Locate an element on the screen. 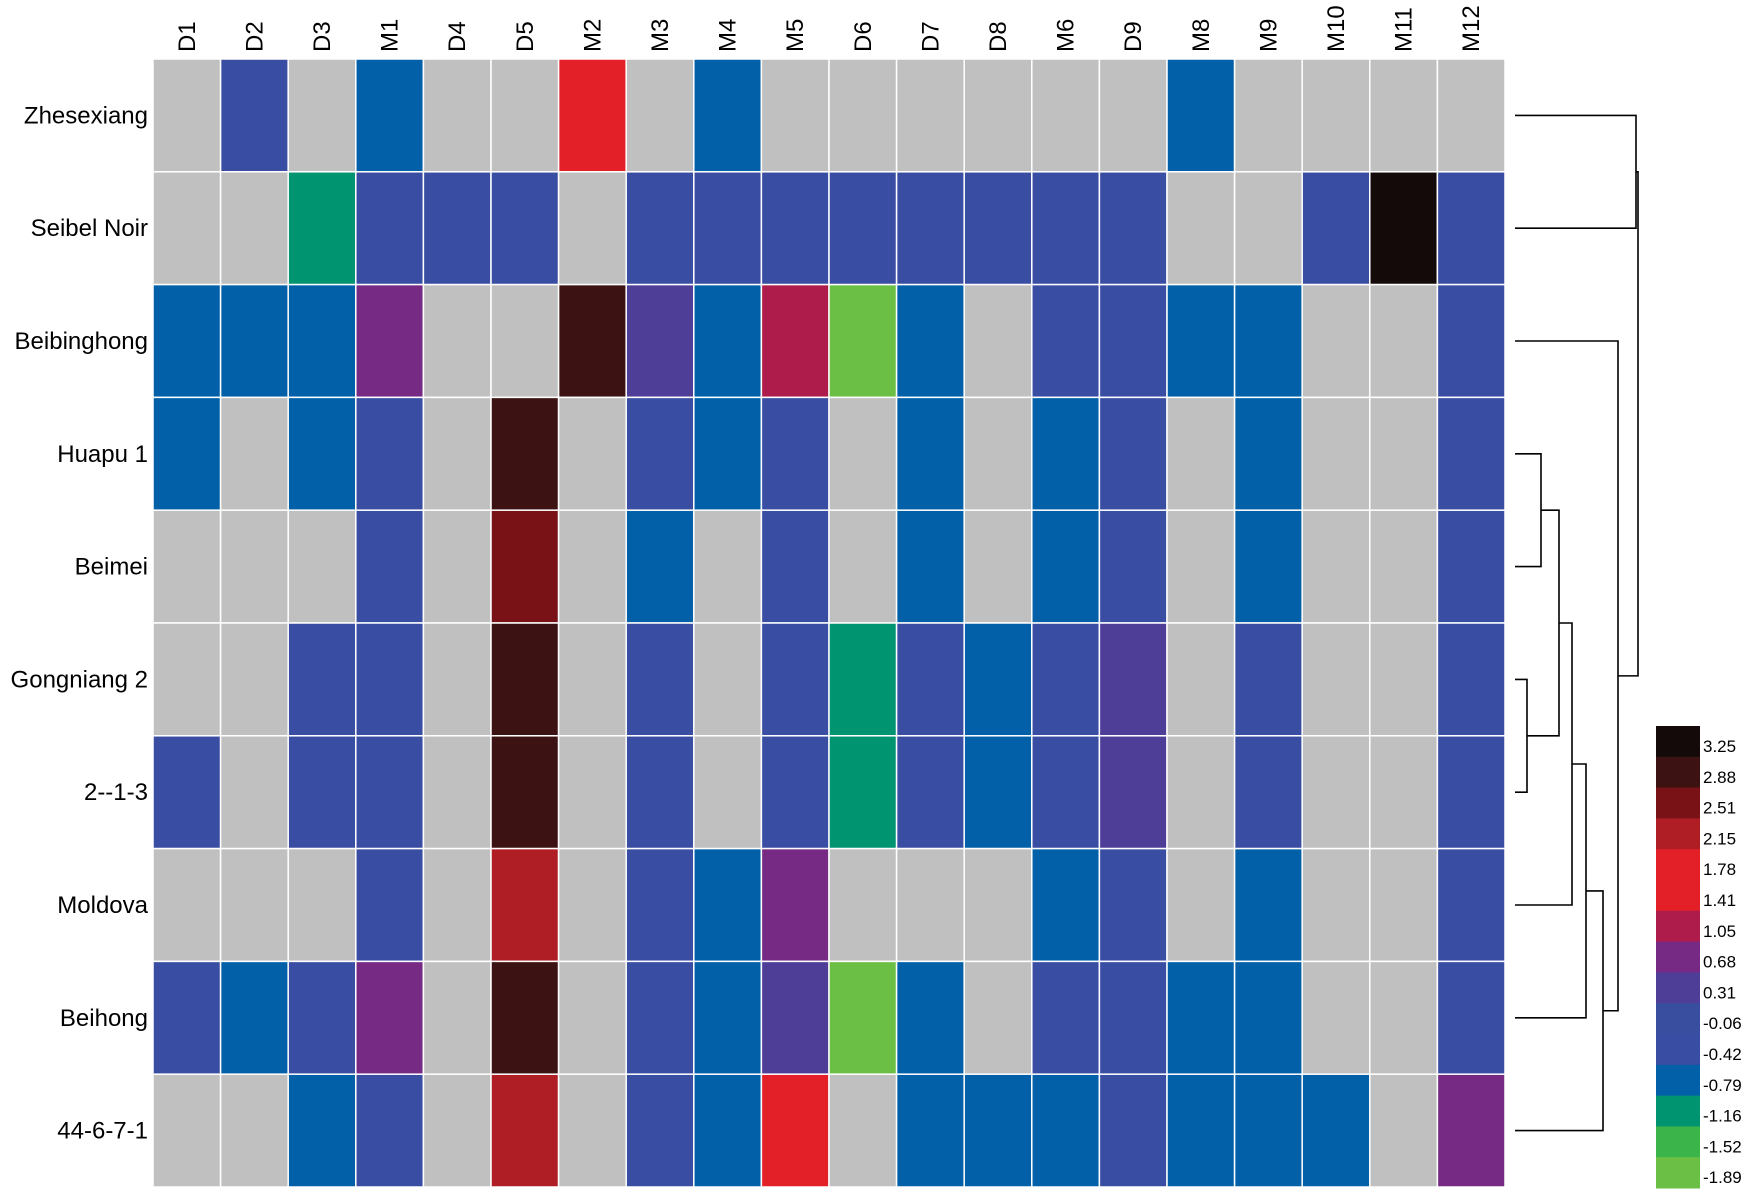  column-label-d6: D6 is located at coordinates (863, 36).